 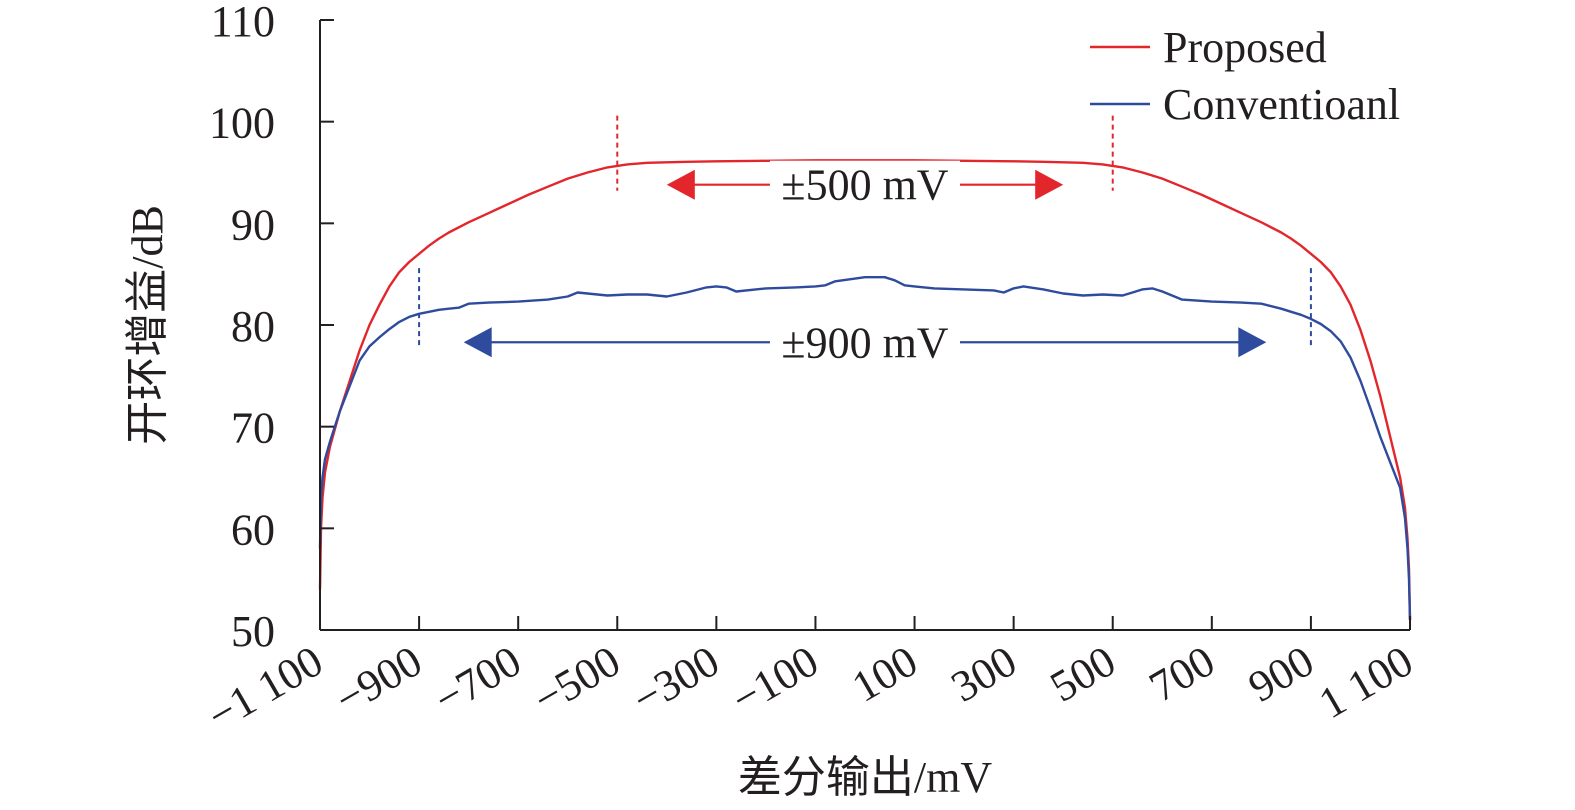 I want to click on y-tick-label: 50, so click(x=253, y=631).